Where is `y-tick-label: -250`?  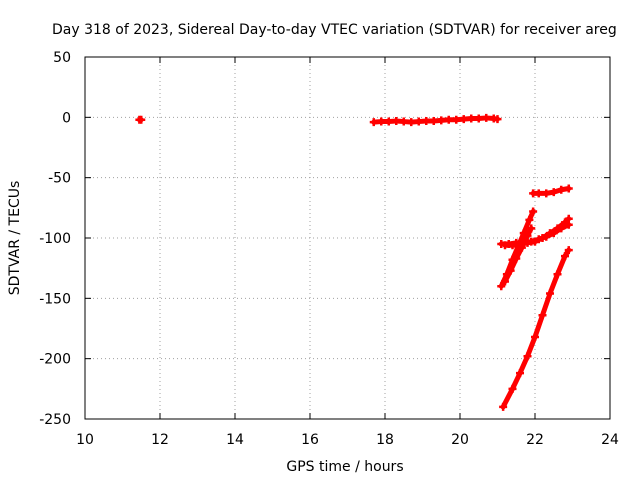
y-tick-label: -250 is located at coordinates (55, 420).